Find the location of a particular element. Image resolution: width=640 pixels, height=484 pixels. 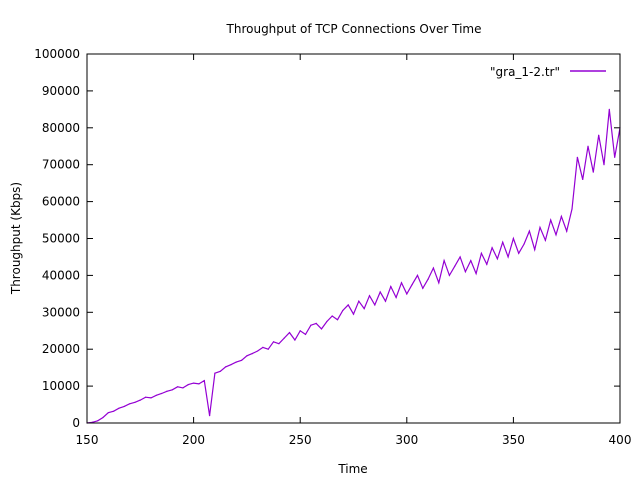

x-tick-label: 150 is located at coordinates (87, 440).